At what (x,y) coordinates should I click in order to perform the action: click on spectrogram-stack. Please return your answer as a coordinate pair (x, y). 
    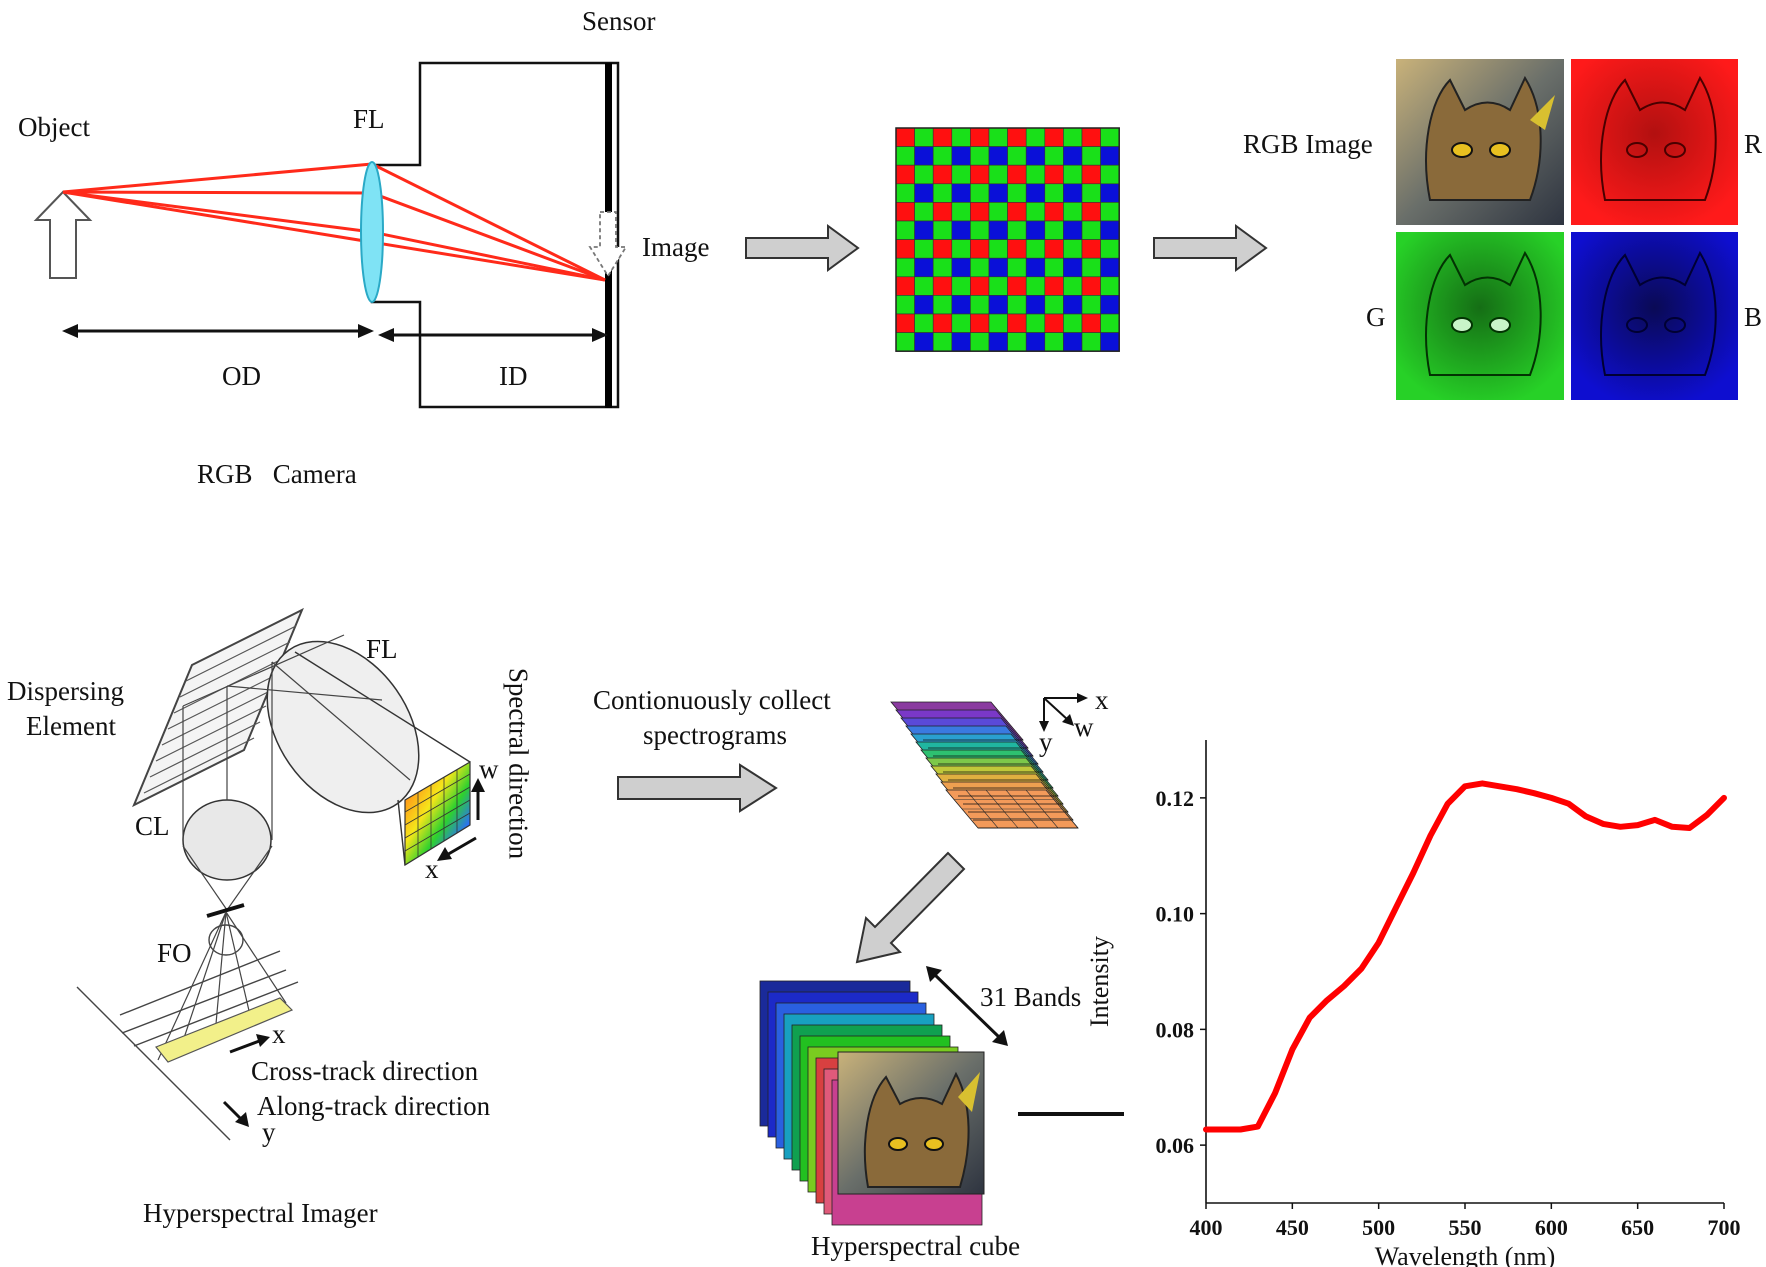
    Looking at the image, I should click on (984, 765).